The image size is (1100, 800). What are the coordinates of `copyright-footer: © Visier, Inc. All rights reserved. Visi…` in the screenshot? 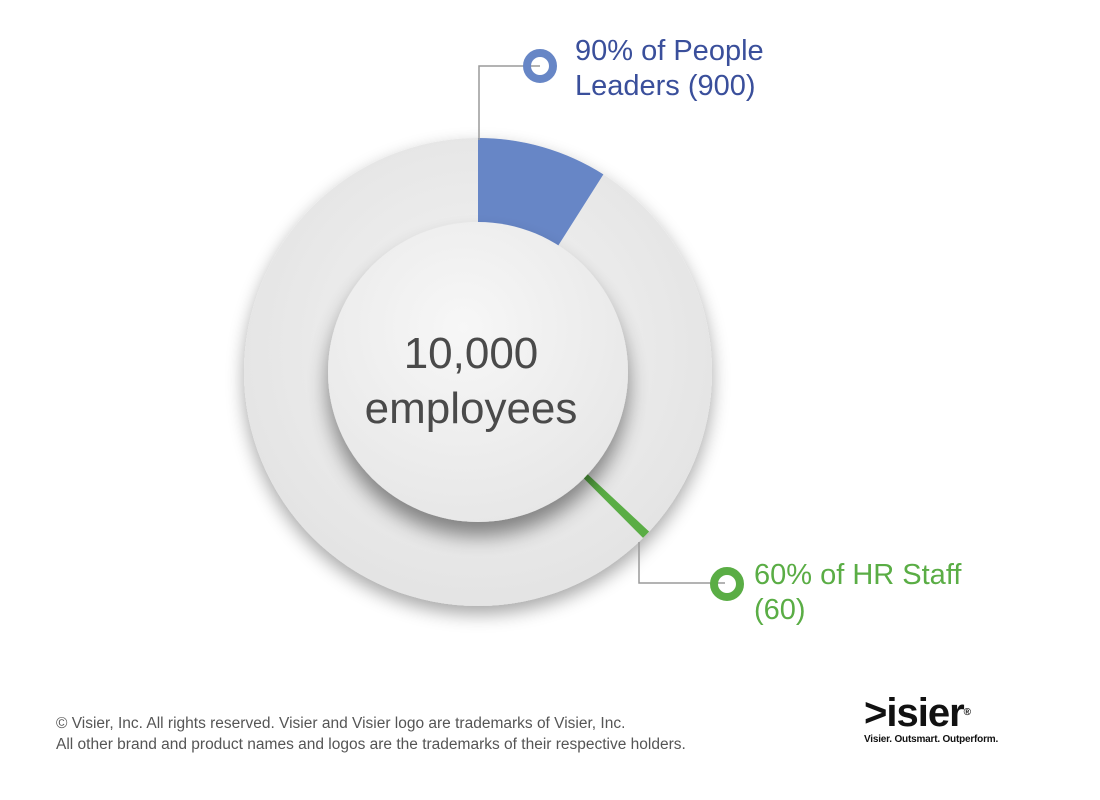 It's located at (371, 734).